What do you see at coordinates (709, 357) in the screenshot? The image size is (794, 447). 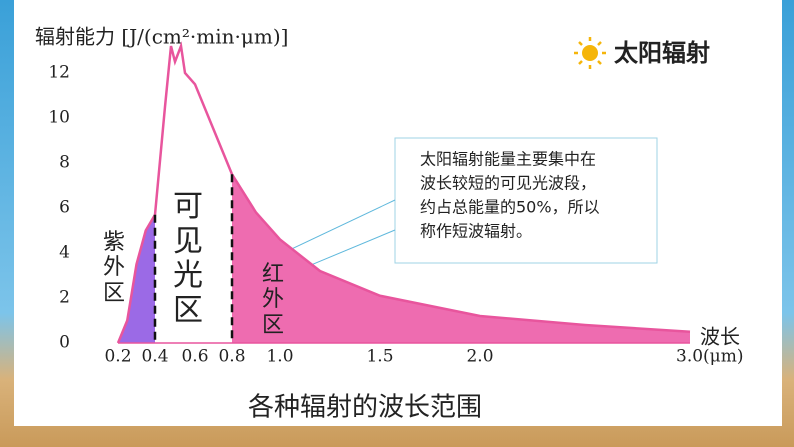 I see `x-tick-label: 3.0(μm)` at bounding box center [709, 357].